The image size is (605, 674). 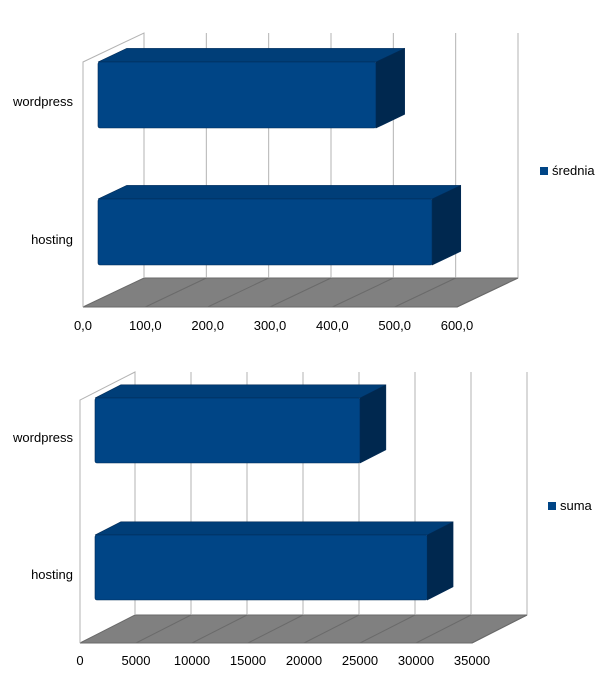 What do you see at coordinates (83, 325) in the screenshot?
I see `x-tick-label: 0,0` at bounding box center [83, 325].